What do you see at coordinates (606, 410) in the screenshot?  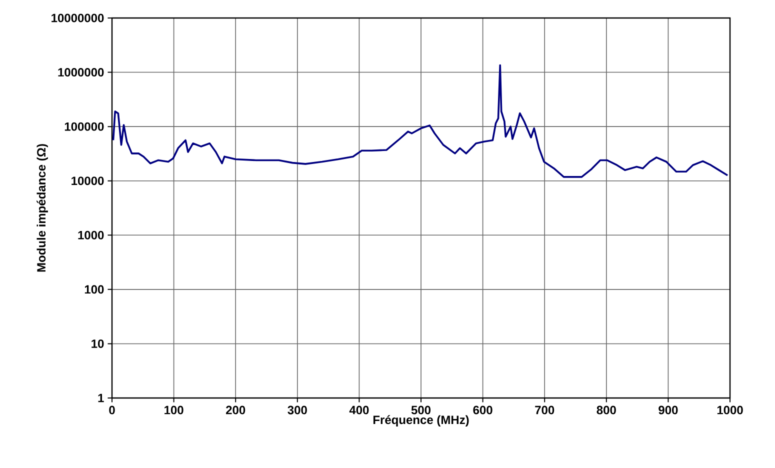 I see `x-tick-label: 800` at bounding box center [606, 410].